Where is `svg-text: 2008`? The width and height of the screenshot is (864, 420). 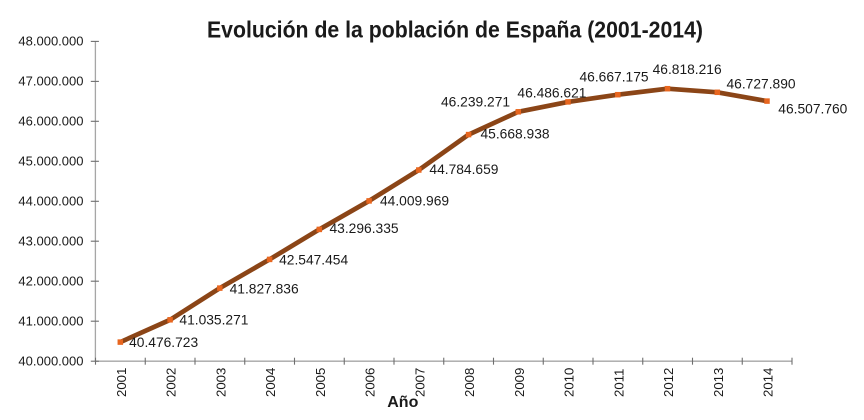 svg-text: 2008 is located at coordinates (469, 382).